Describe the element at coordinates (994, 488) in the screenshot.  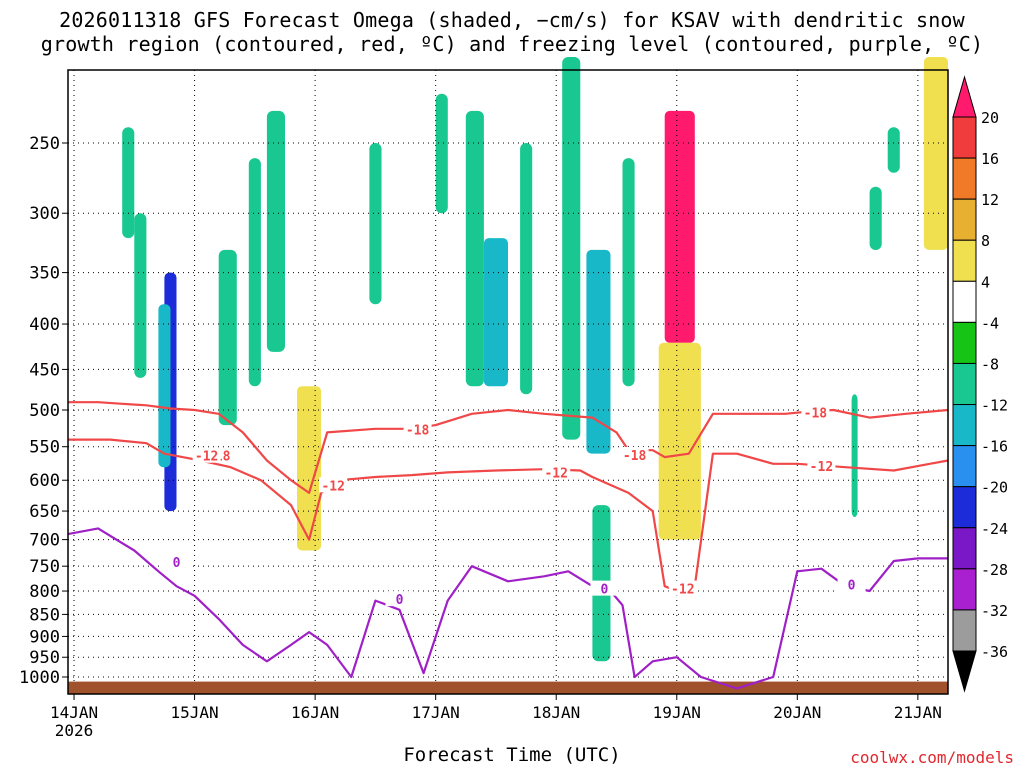
I see `colorbar-label: -20` at that location.